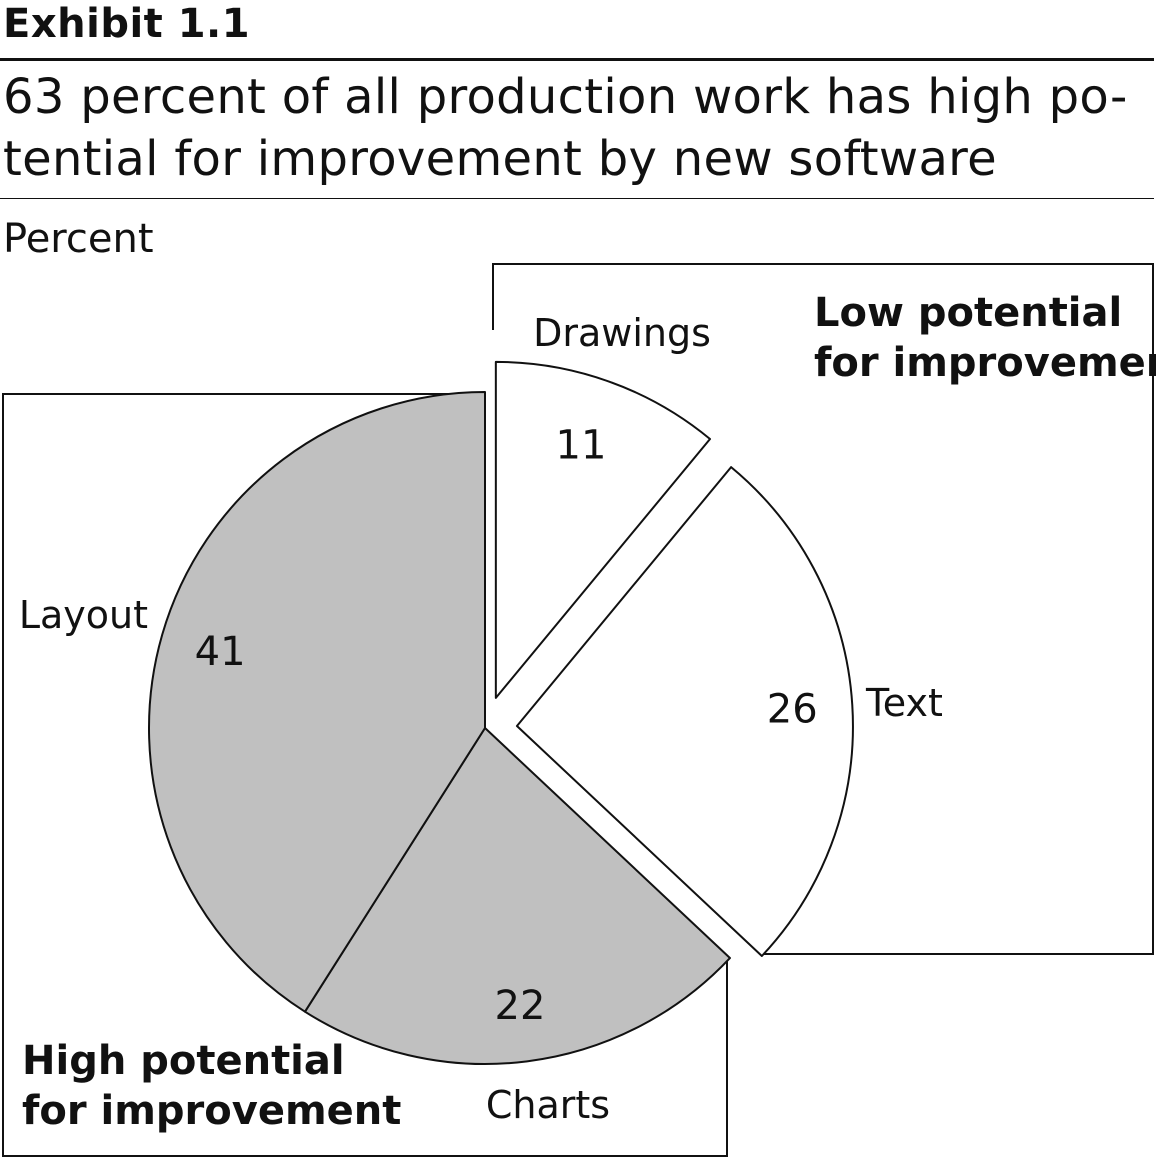  I want to click on pie-slice-text, so click(684, 711).